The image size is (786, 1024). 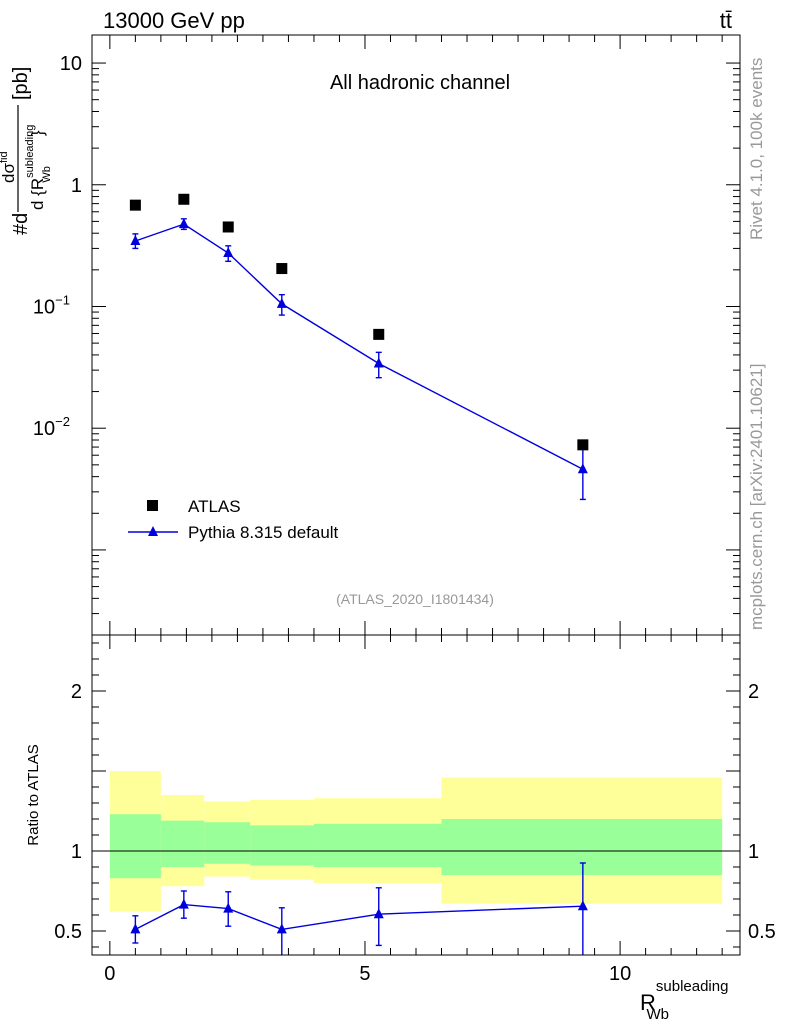 I want to click on y-label-denominator: d {Rsubleading Wb}, so click(x=38, y=167).